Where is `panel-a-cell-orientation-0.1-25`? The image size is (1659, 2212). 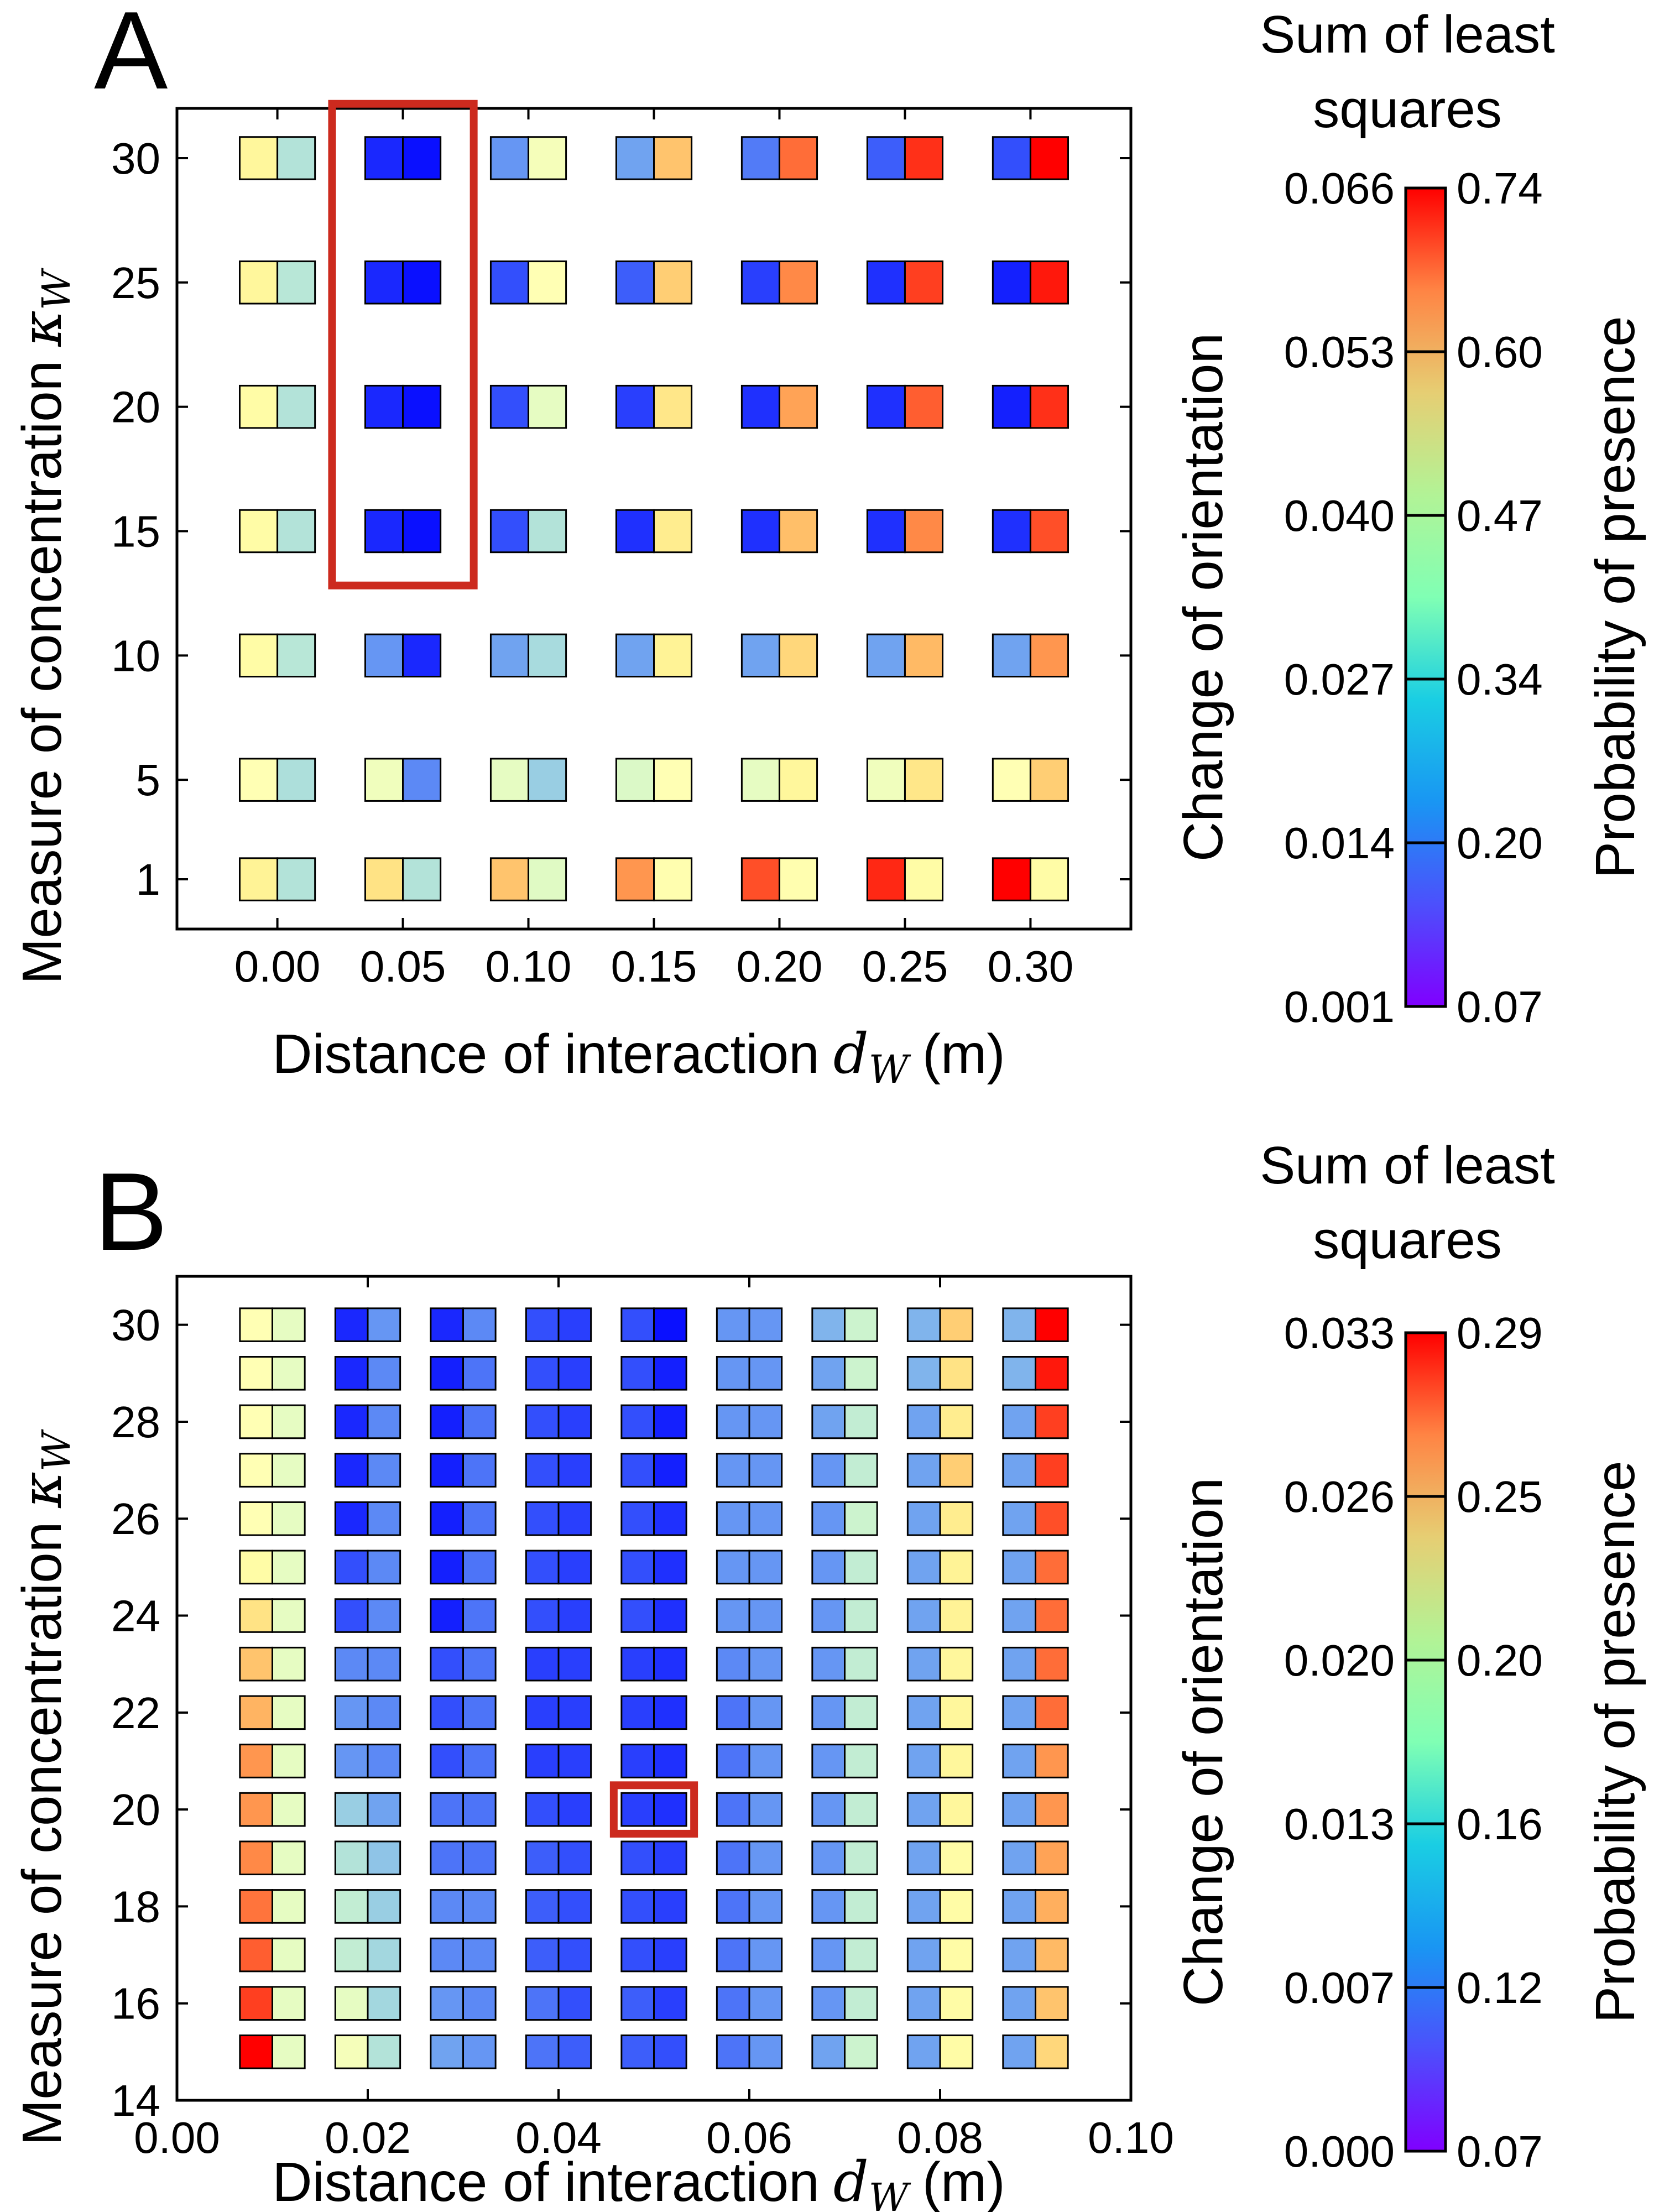
panel-a-cell-orientation-0.1-25 is located at coordinates (510, 282).